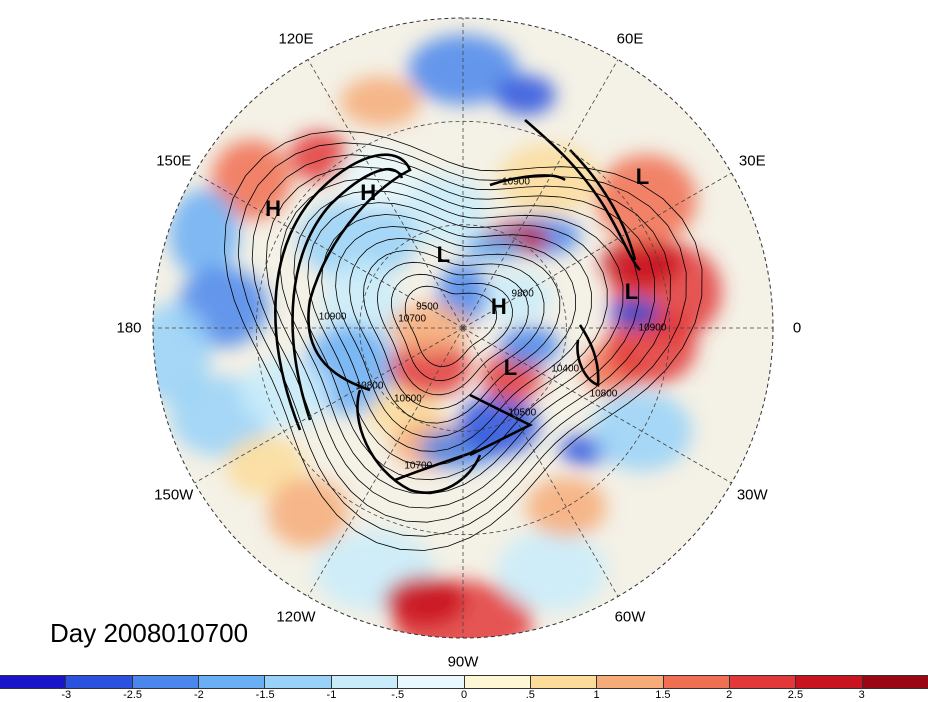 This screenshot has height=702, width=928. I want to click on longitude-label: 120E, so click(296, 39).